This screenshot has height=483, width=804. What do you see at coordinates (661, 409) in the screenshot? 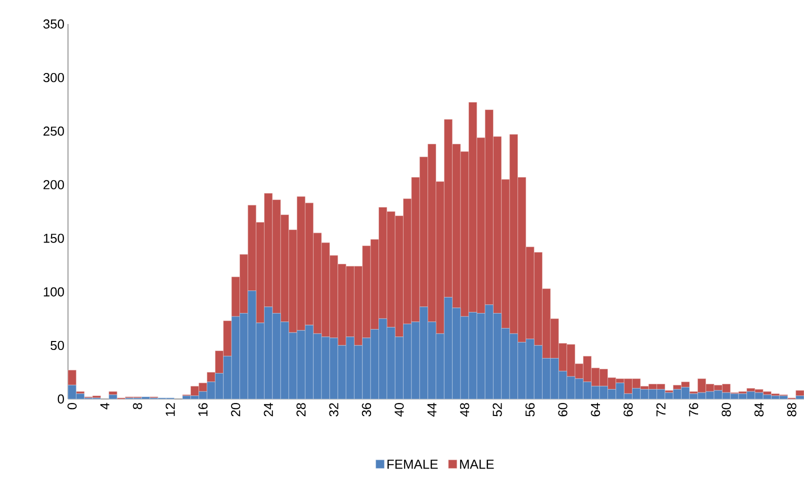
I see `x-tick-label: 72` at bounding box center [661, 409].